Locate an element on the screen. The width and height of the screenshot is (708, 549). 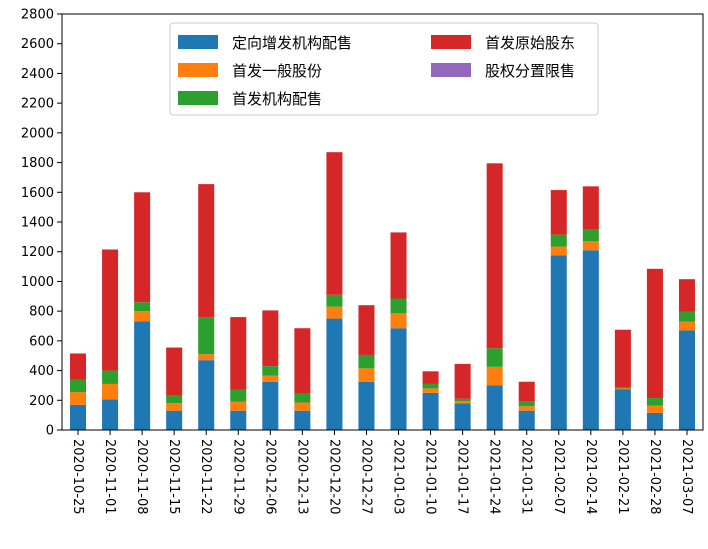
x-tick-label: 2021-02-21 is located at coordinates (622, 477).